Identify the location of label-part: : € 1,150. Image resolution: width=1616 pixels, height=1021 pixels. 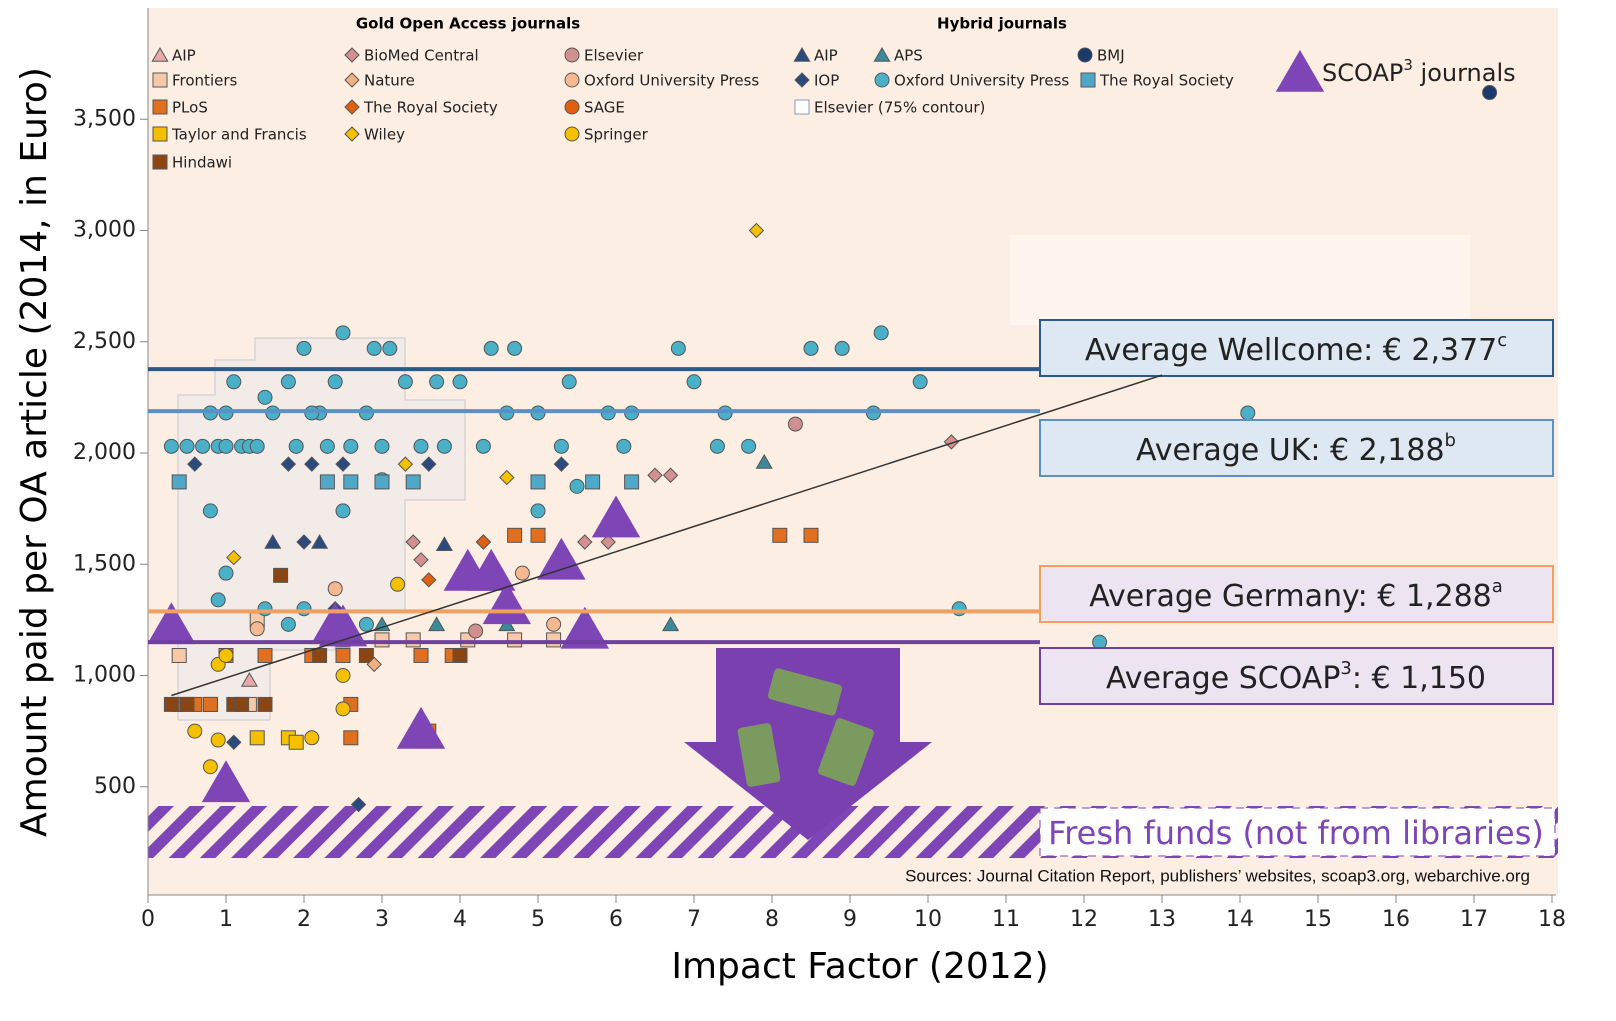
(1419, 678).